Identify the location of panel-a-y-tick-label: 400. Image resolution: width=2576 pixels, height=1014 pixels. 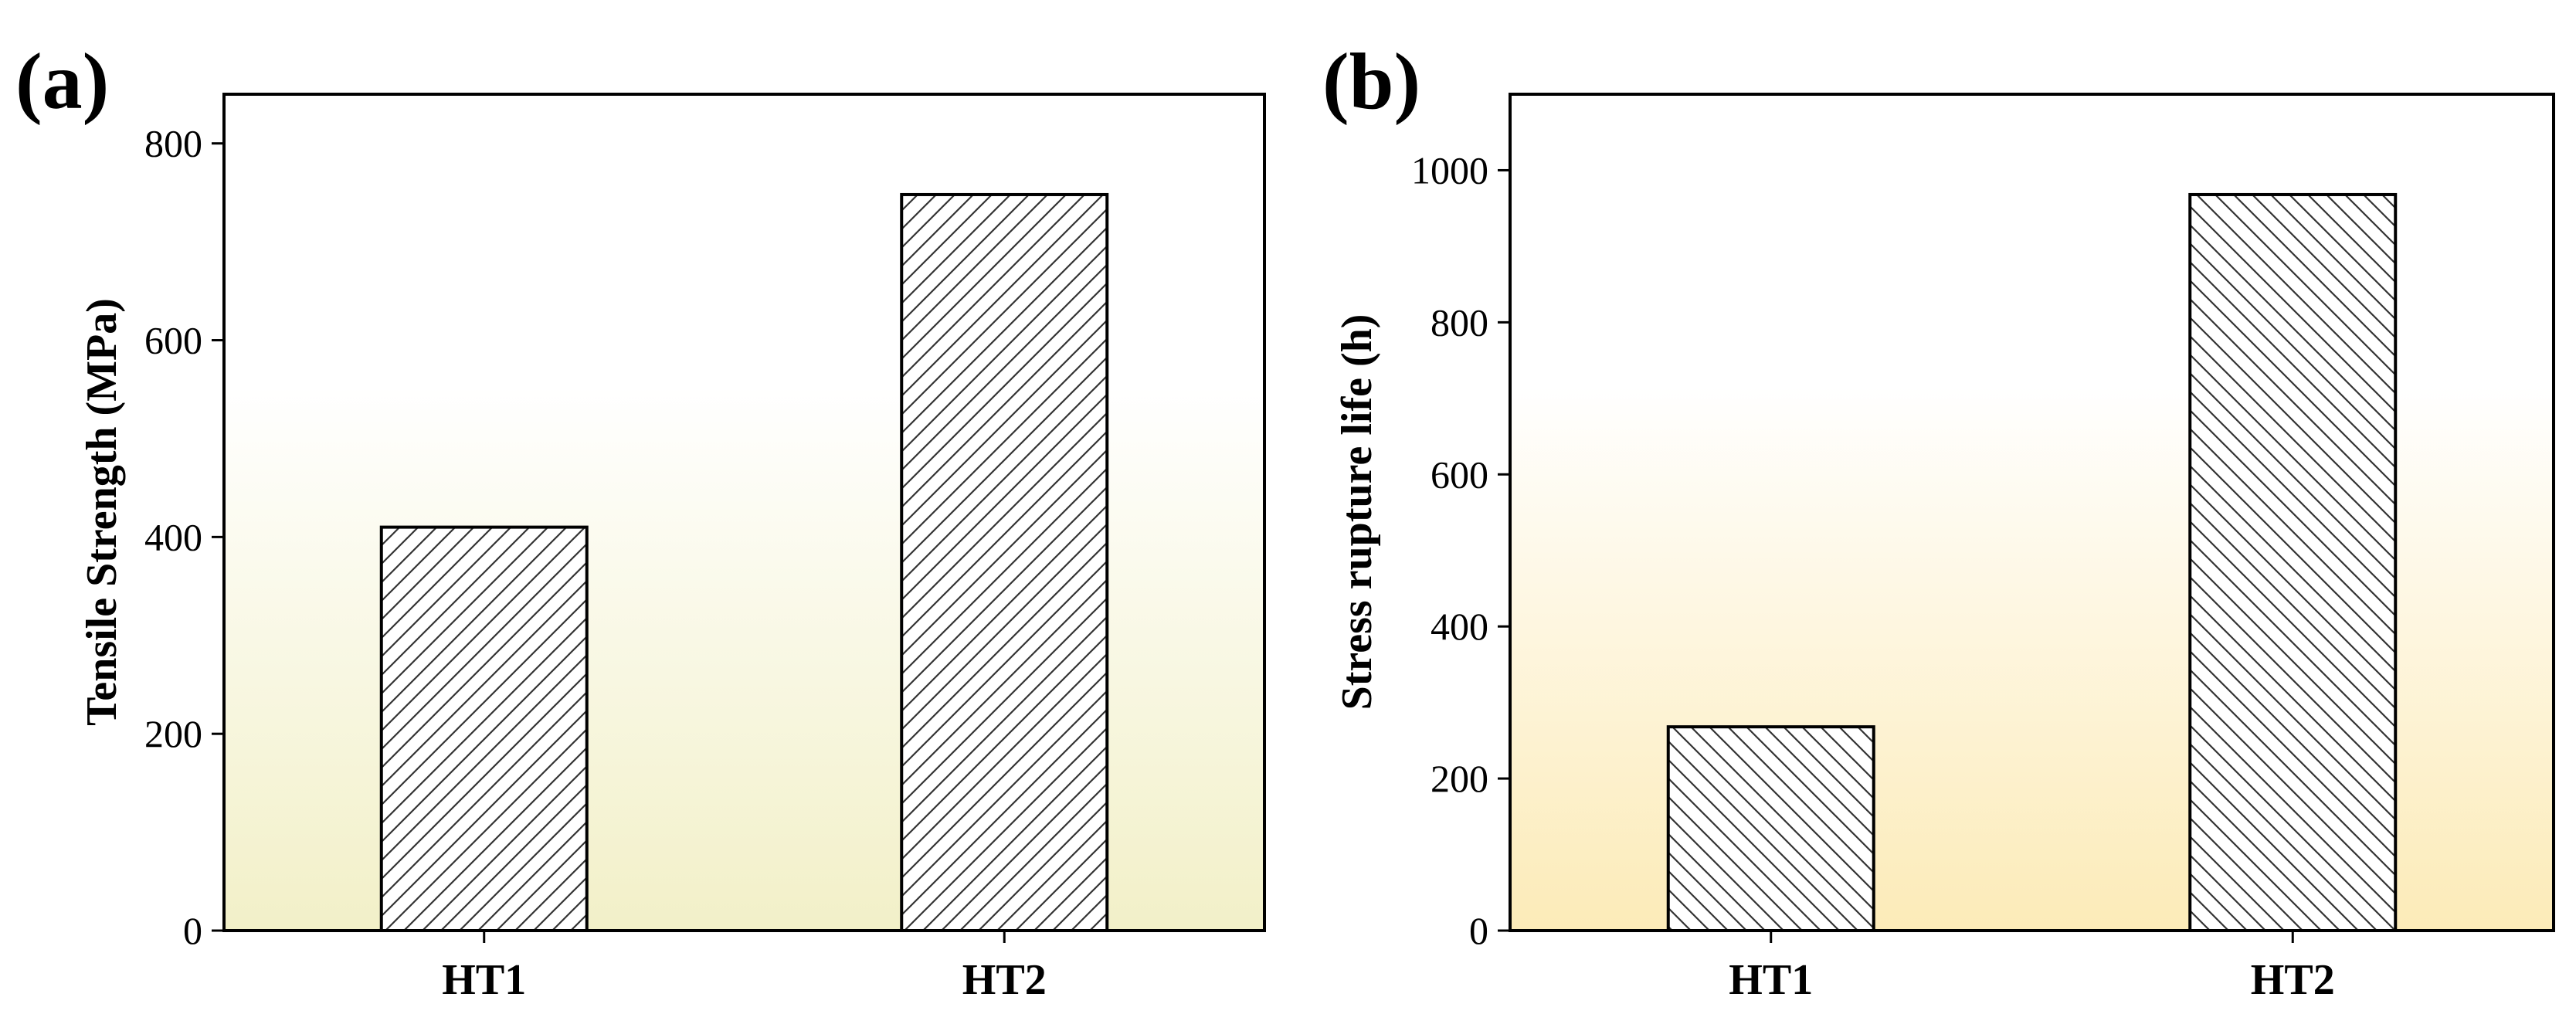
(173, 537).